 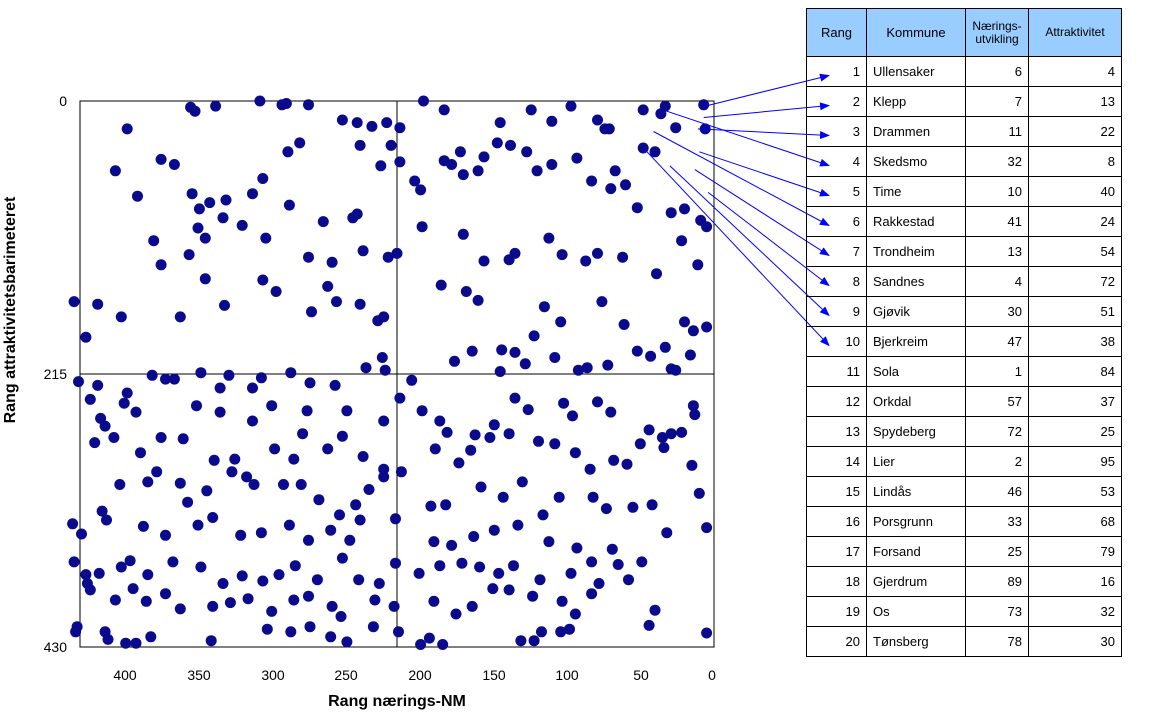 I want to click on naering-cell: 1, so click(x=997, y=371).